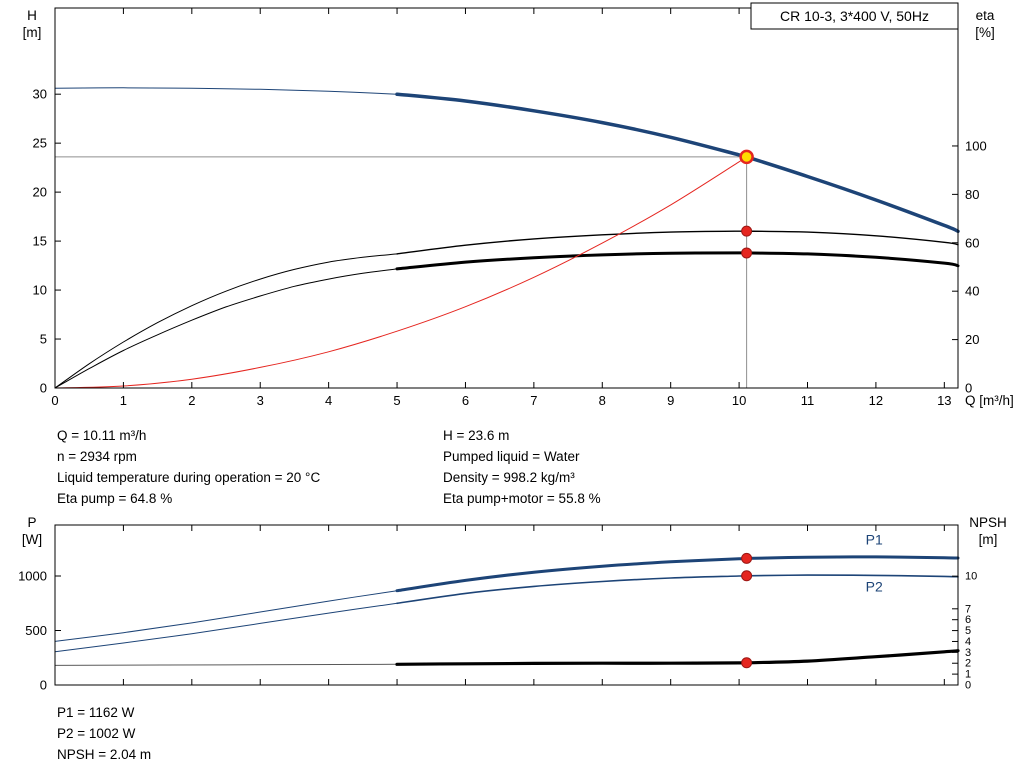  What do you see at coordinates (40, 241) in the screenshot?
I see `chart-text: 15` at bounding box center [40, 241].